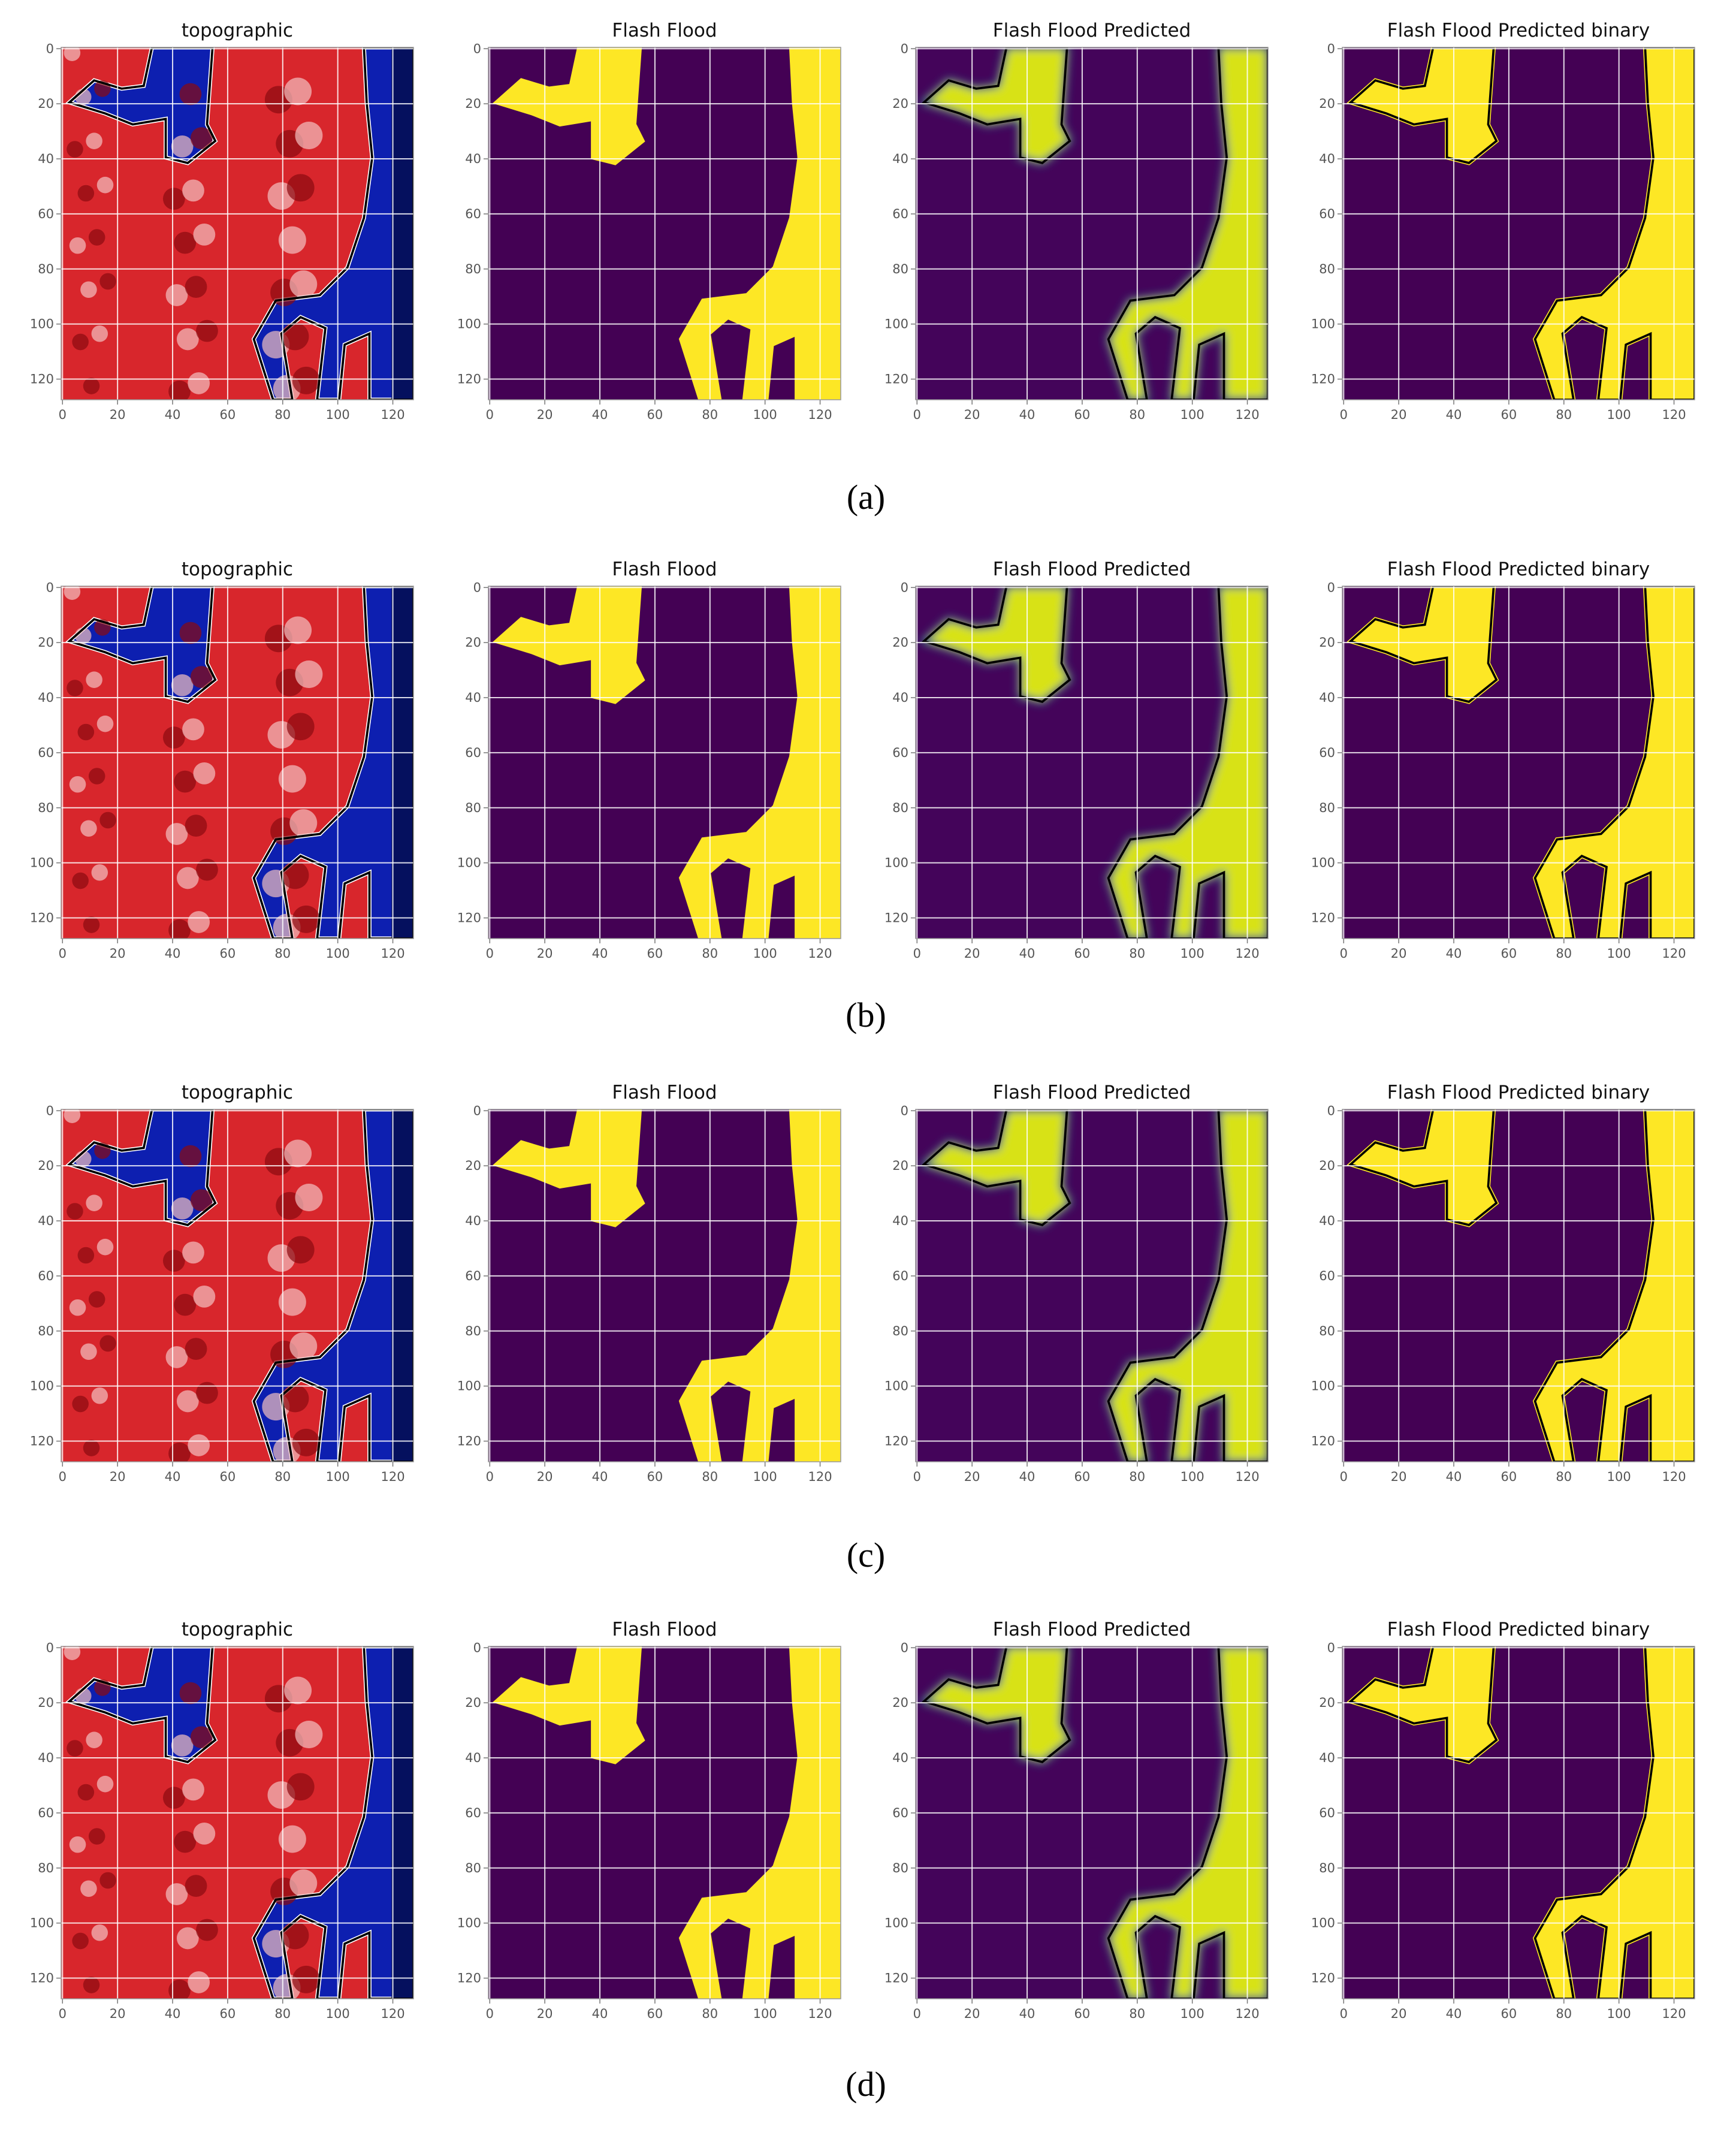  What do you see at coordinates (866, 1554) in the screenshot?
I see `caption: (c)` at bounding box center [866, 1554].